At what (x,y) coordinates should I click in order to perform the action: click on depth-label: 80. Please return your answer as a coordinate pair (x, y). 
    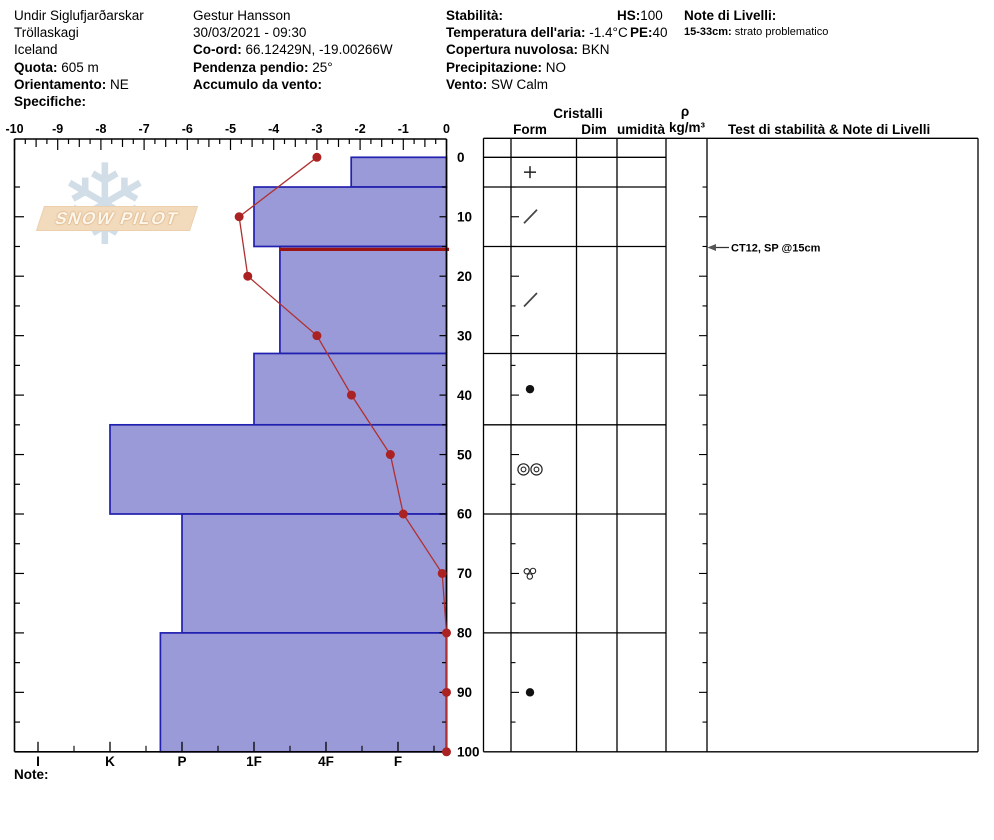
    Looking at the image, I should click on (464, 633).